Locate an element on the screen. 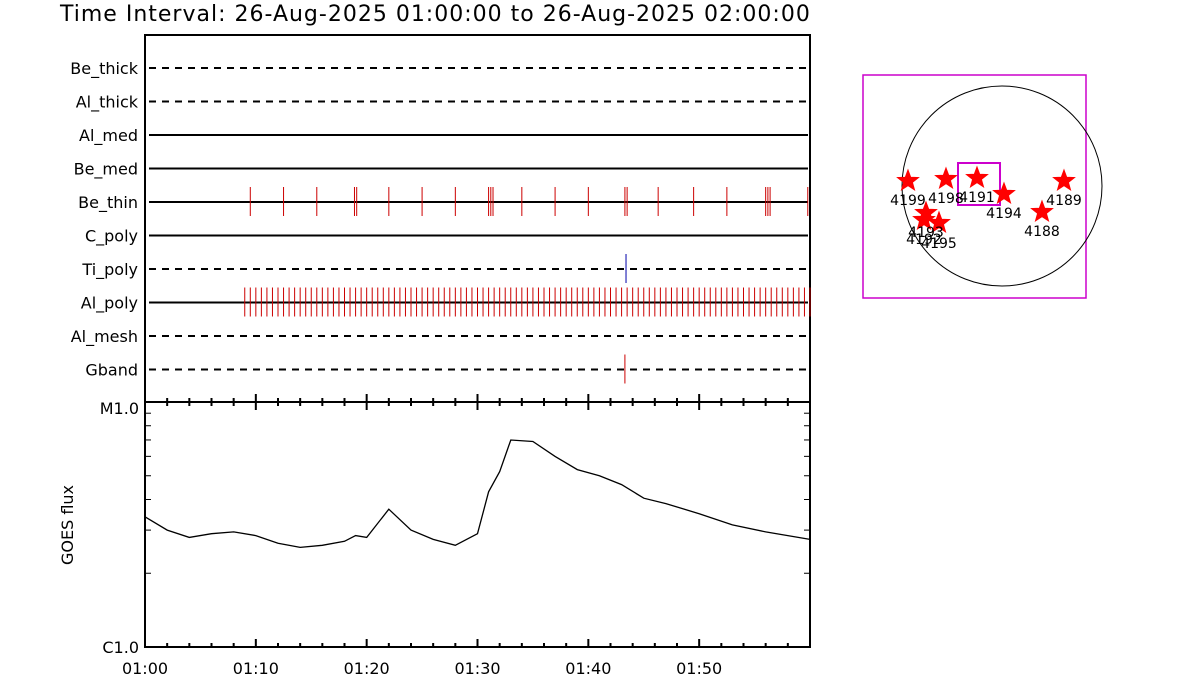 The height and width of the screenshot is (700, 1200). y-tick-label: C1.0 is located at coordinates (120, 647).